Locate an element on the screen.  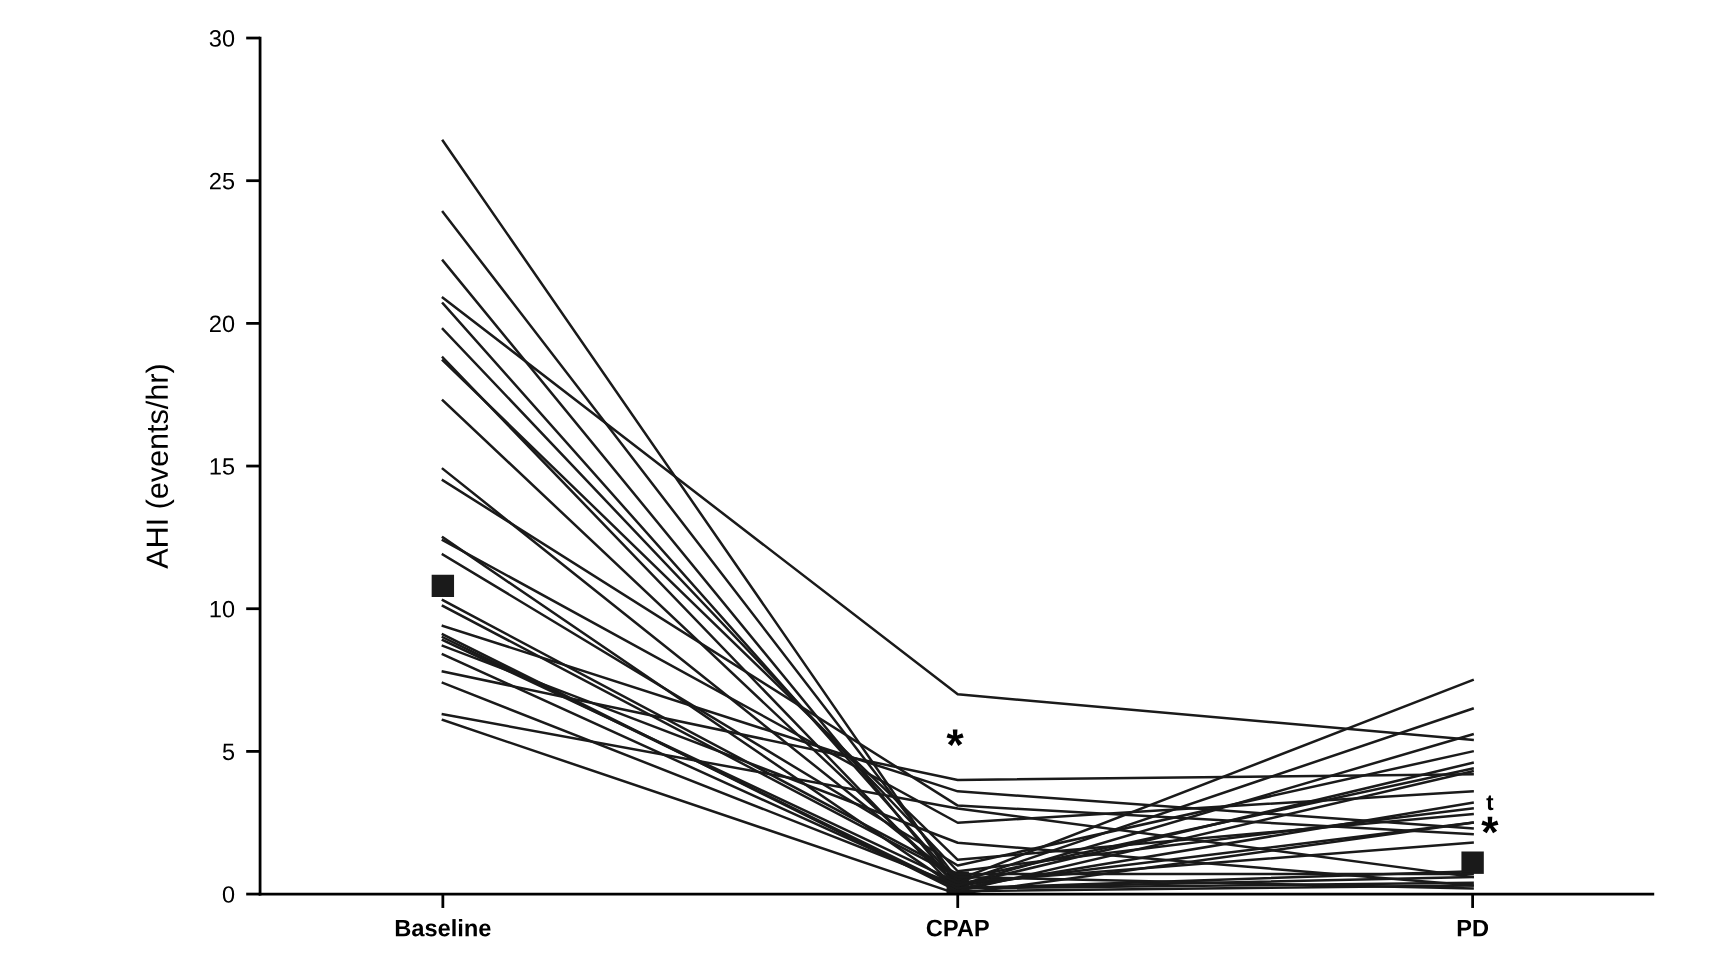
y-tick-label: 10 is located at coordinates (222, 609).